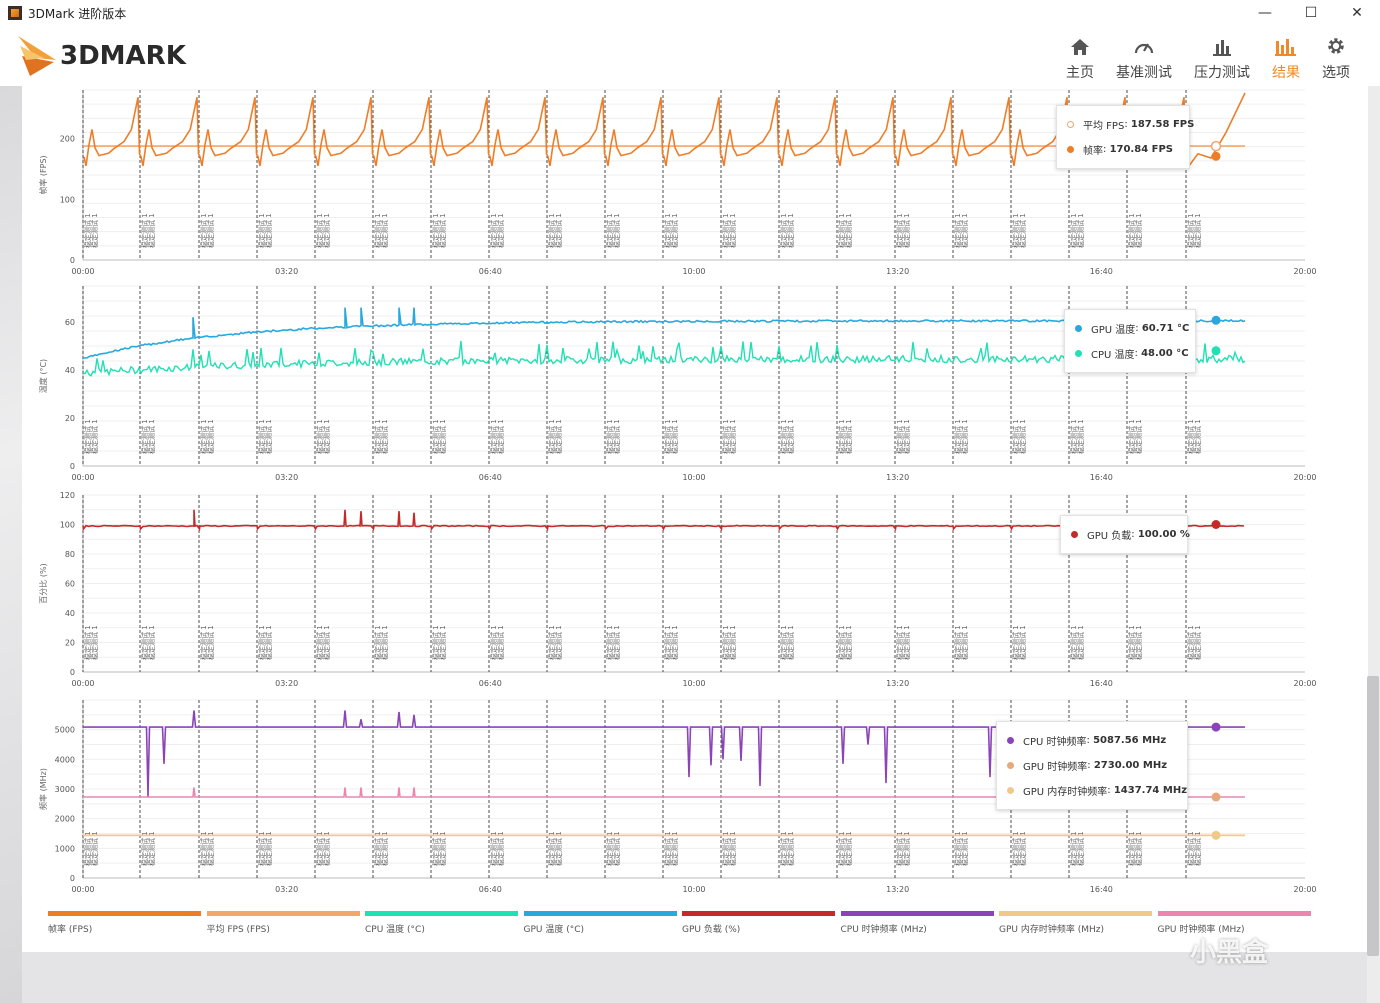 The height and width of the screenshot is (1003, 1380). I want to click on series-cpu-clock, so click(664, 753).